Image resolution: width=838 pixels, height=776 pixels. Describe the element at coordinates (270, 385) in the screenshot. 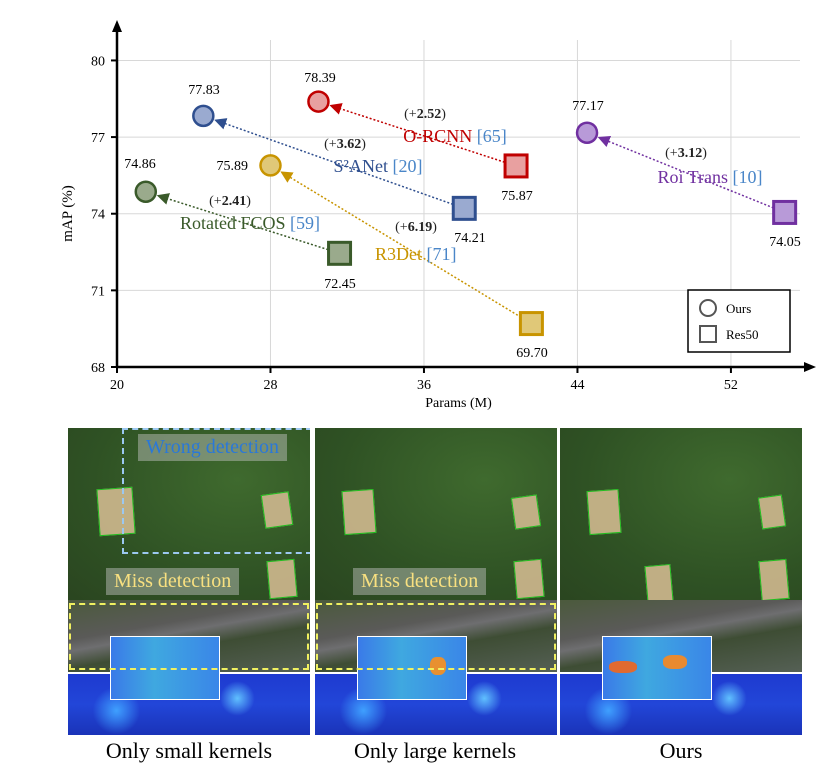

I see `x-tick-label: 28` at that location.